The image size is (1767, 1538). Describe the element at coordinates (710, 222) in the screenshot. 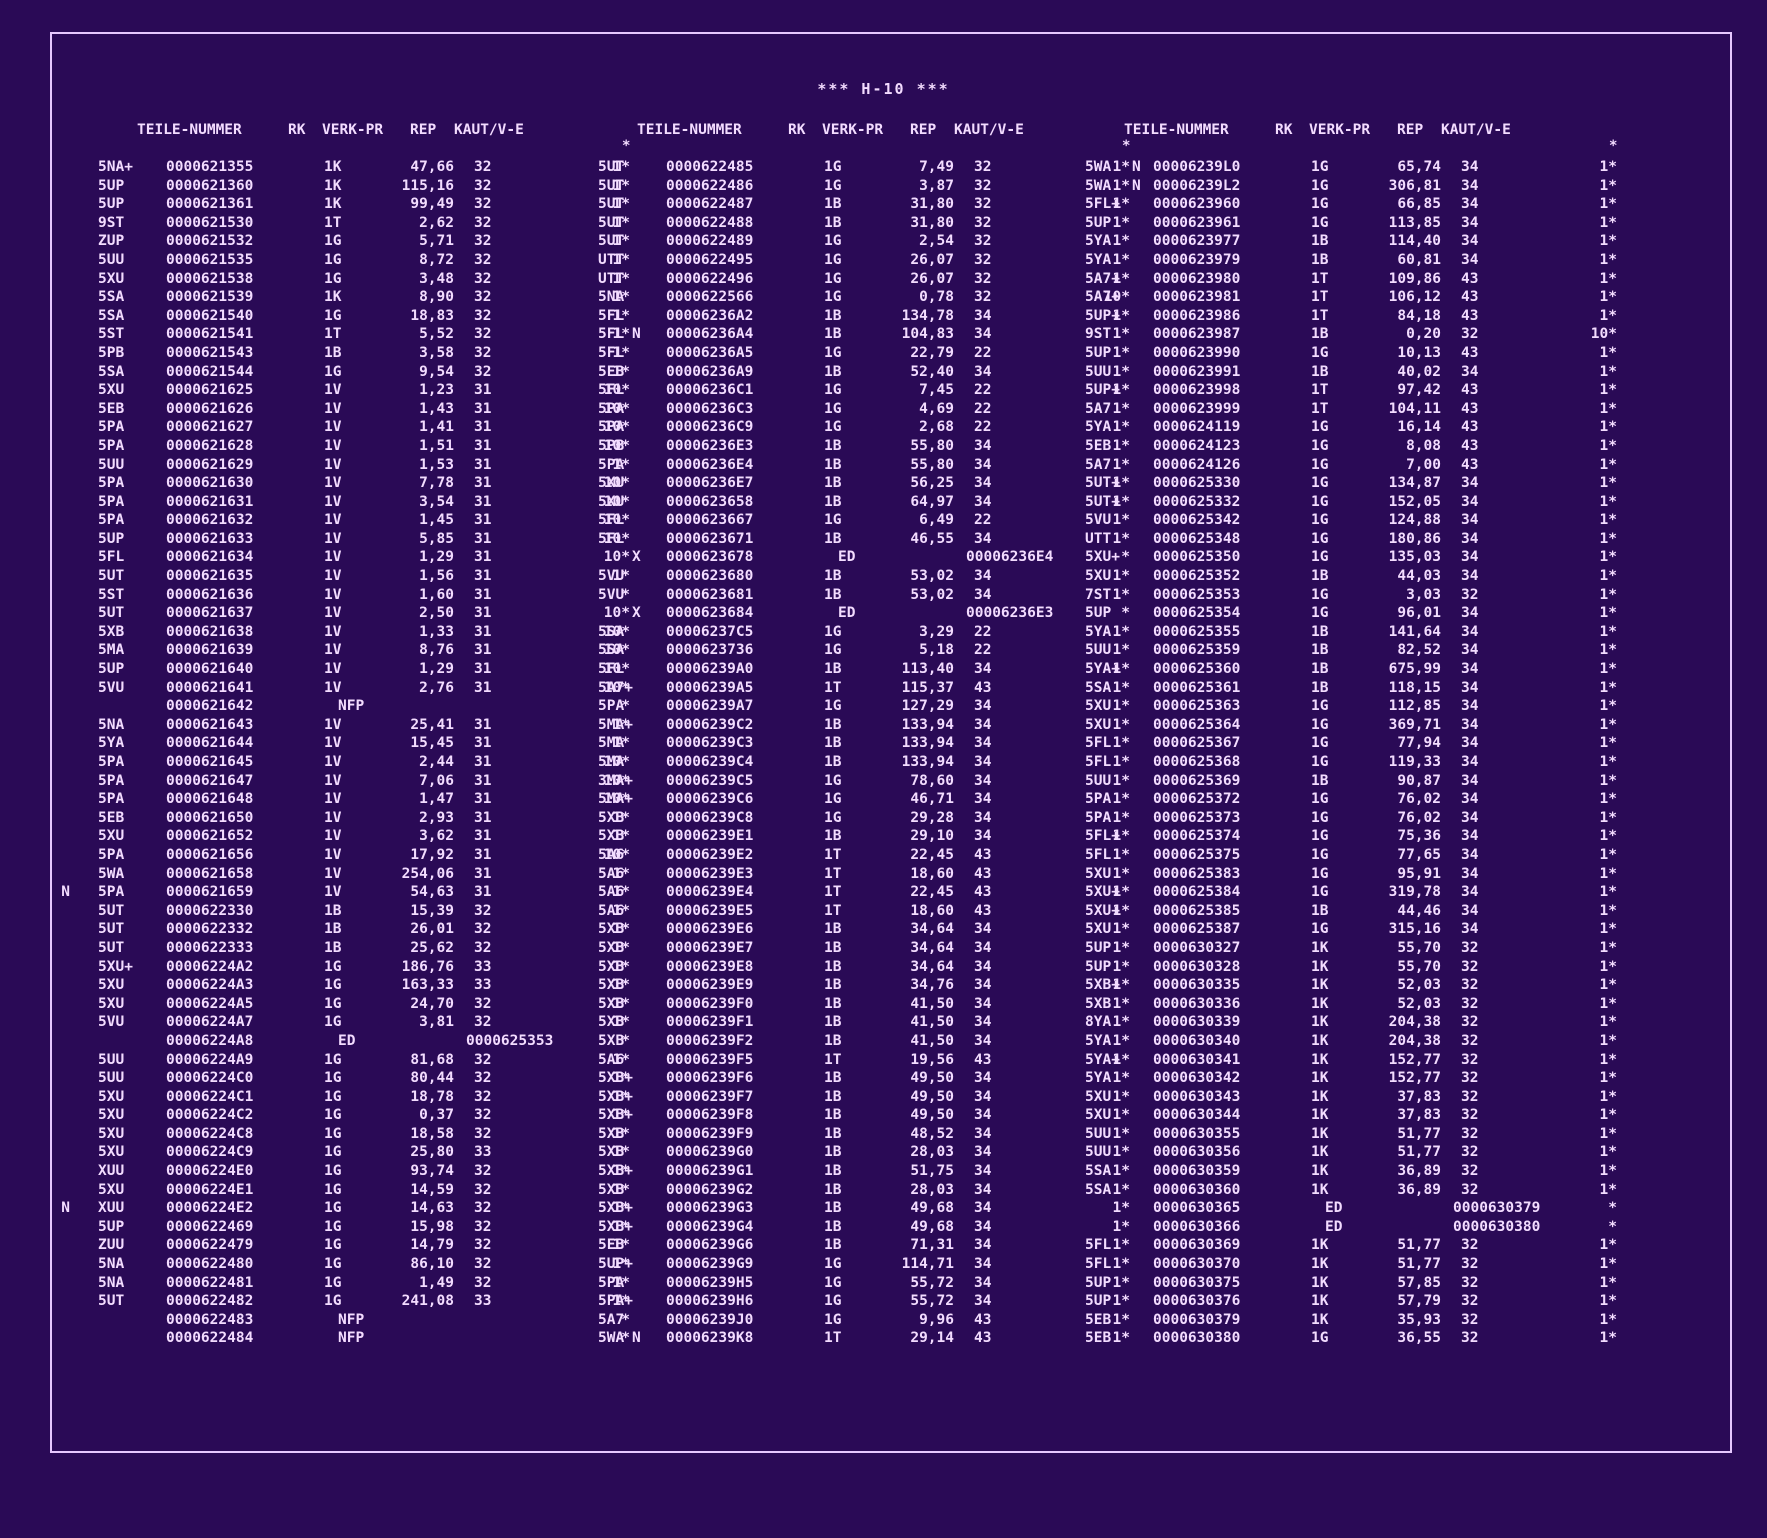

I see `cell-tn: 0000622488` at that location.